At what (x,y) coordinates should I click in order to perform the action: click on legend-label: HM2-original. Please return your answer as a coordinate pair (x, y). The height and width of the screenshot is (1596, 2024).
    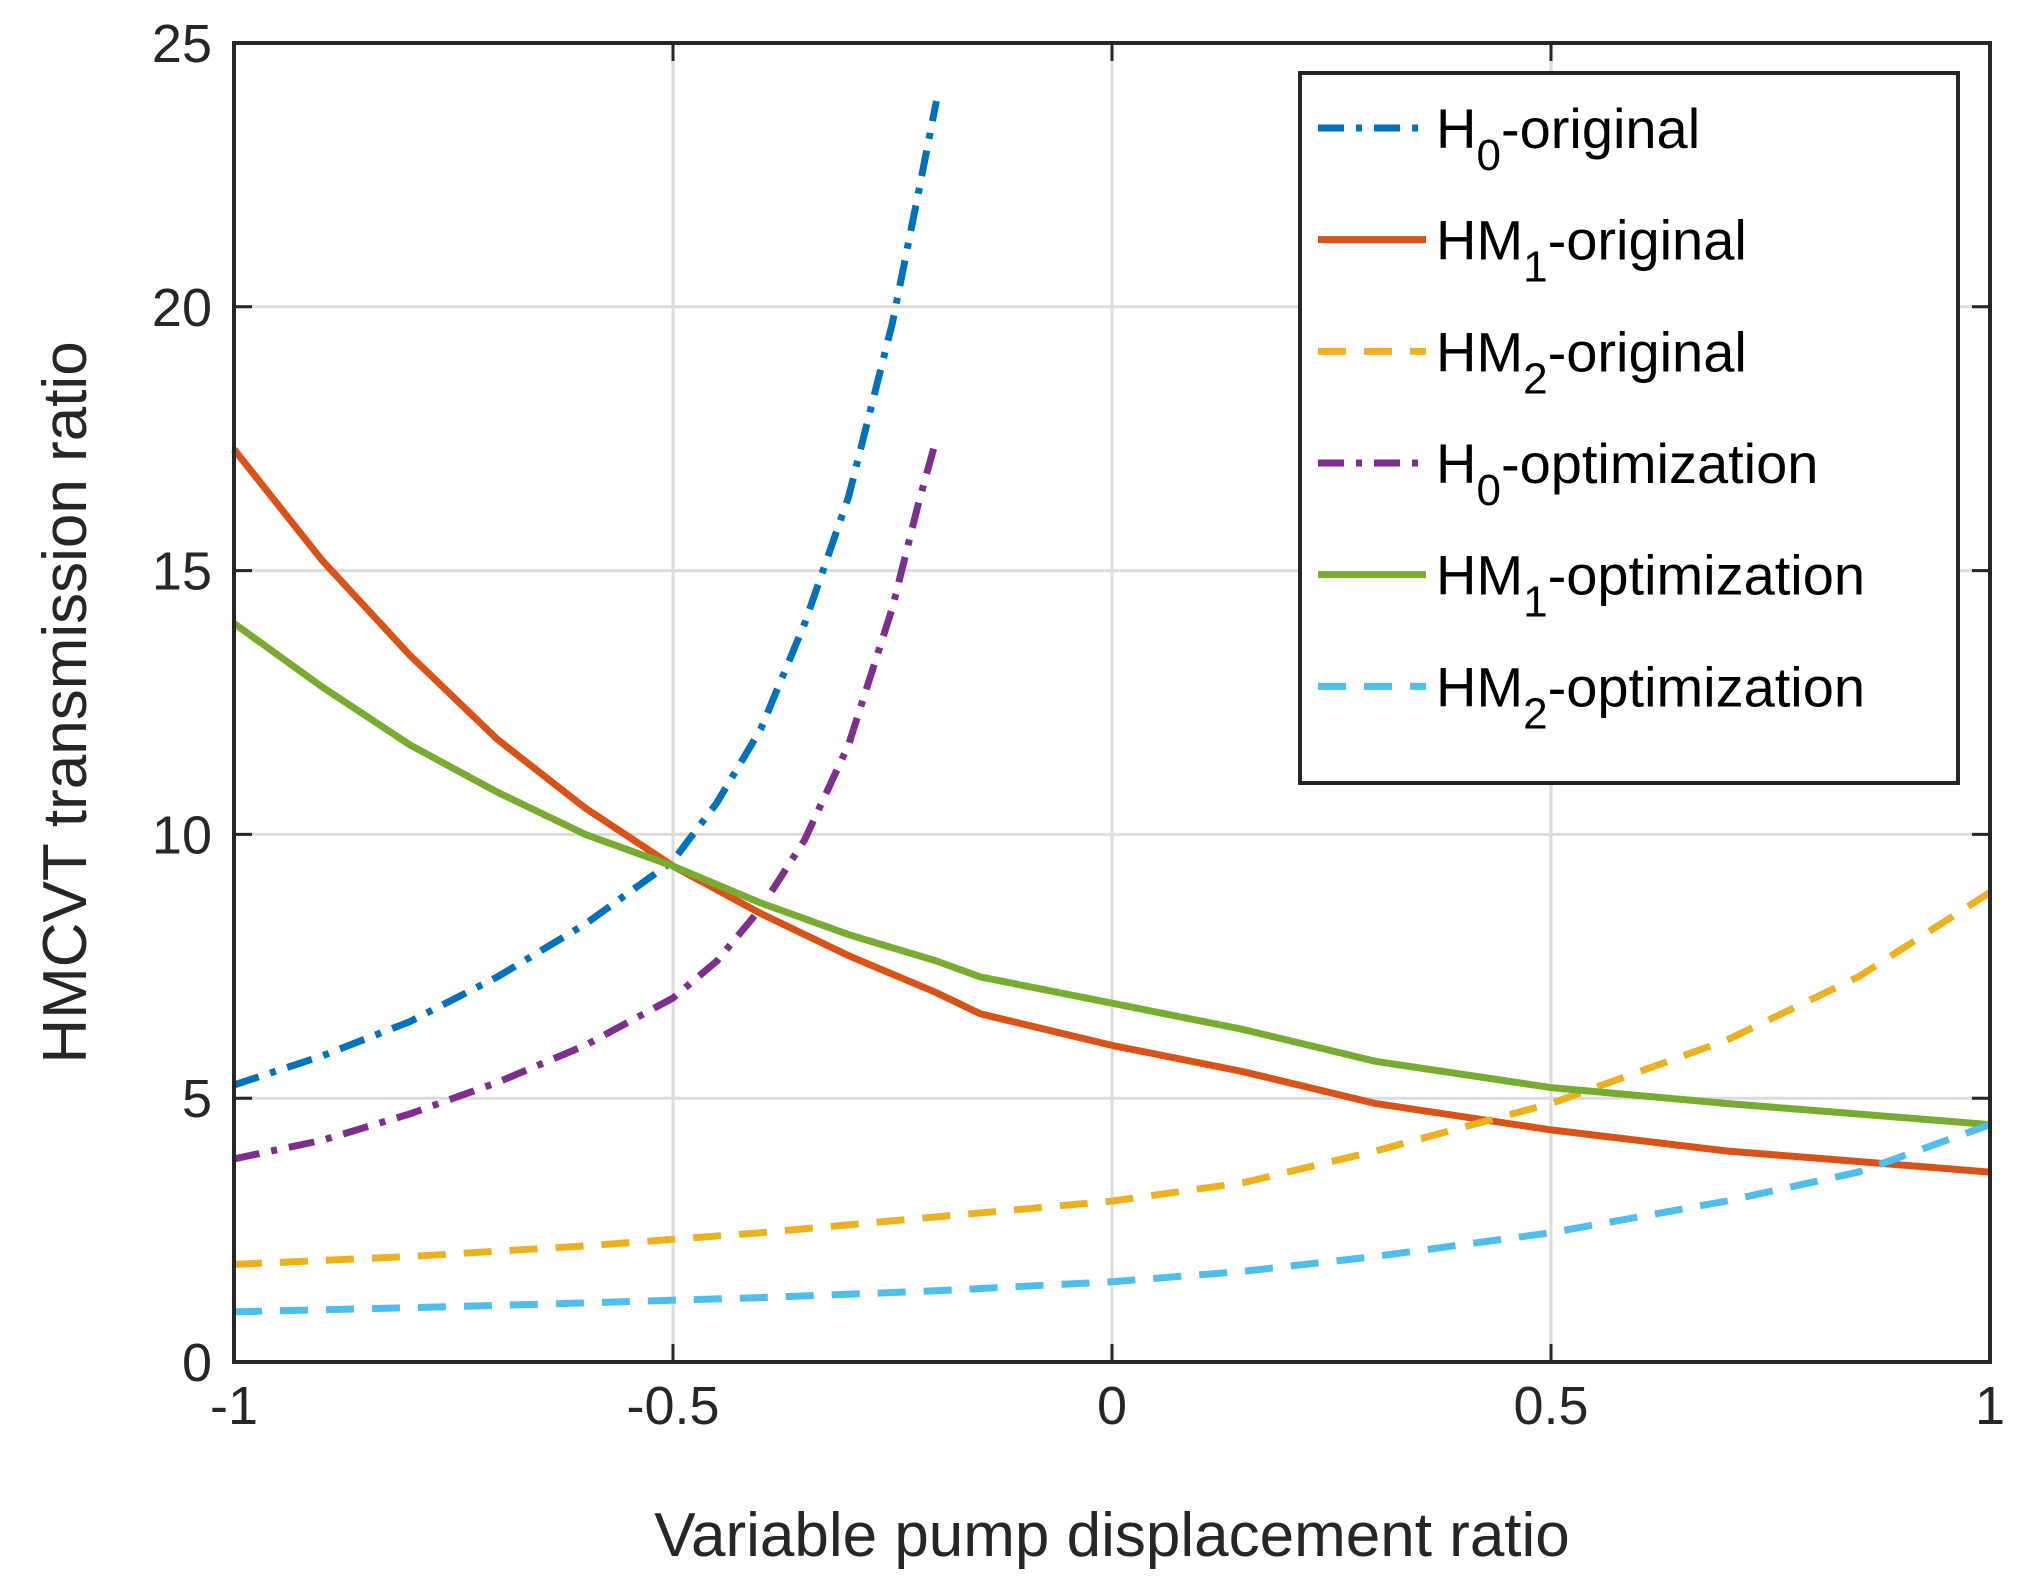
    Looking at the image, I should click on (1591, 361).